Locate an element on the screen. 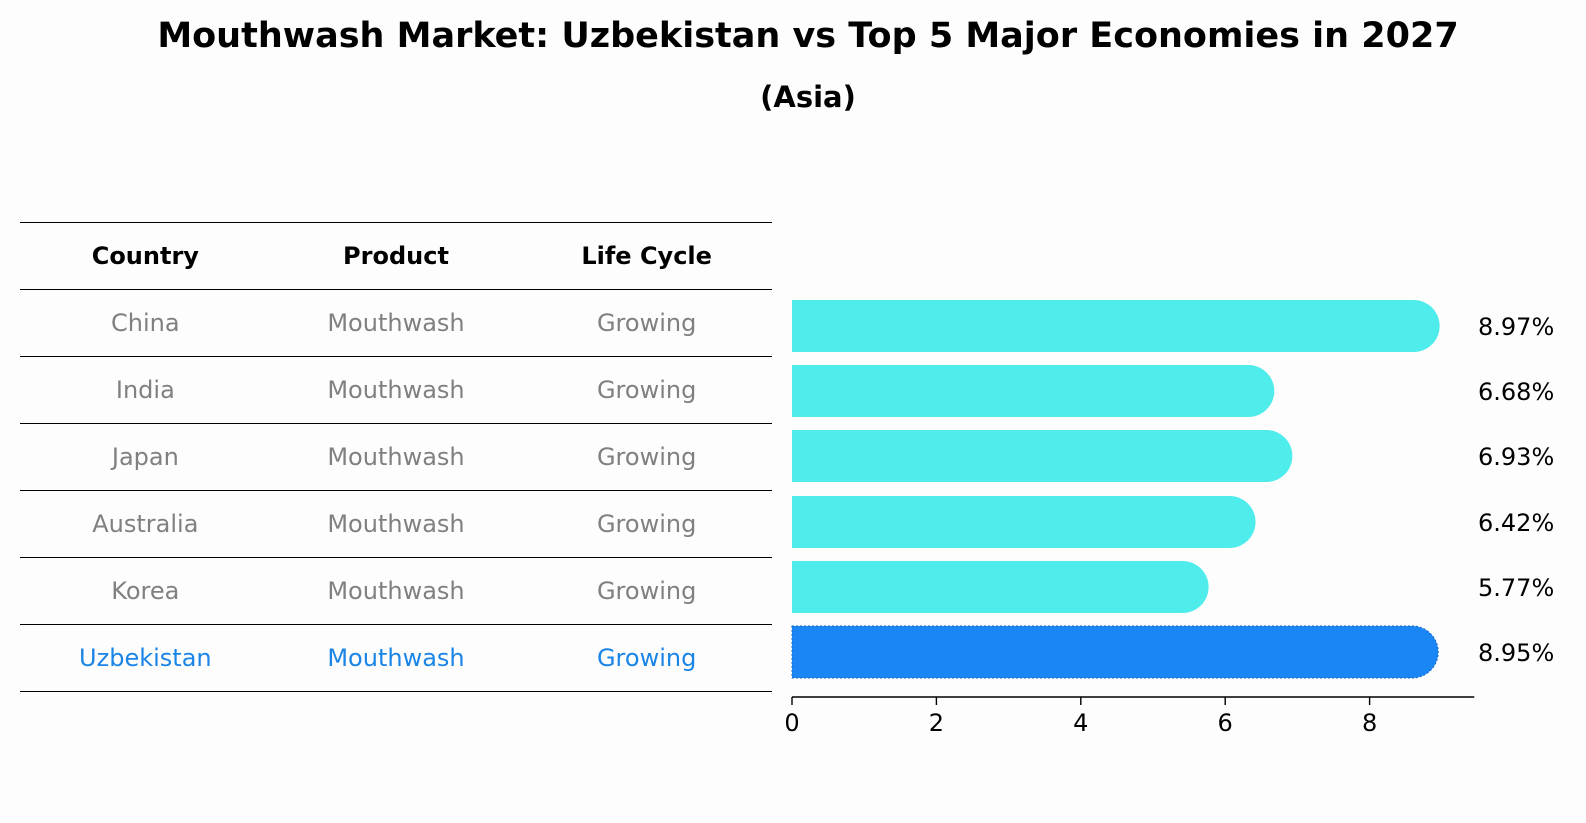 The image size is (1586, 823). table-header-row: Country Product Life Cycle is located at coordinates (396, 256).